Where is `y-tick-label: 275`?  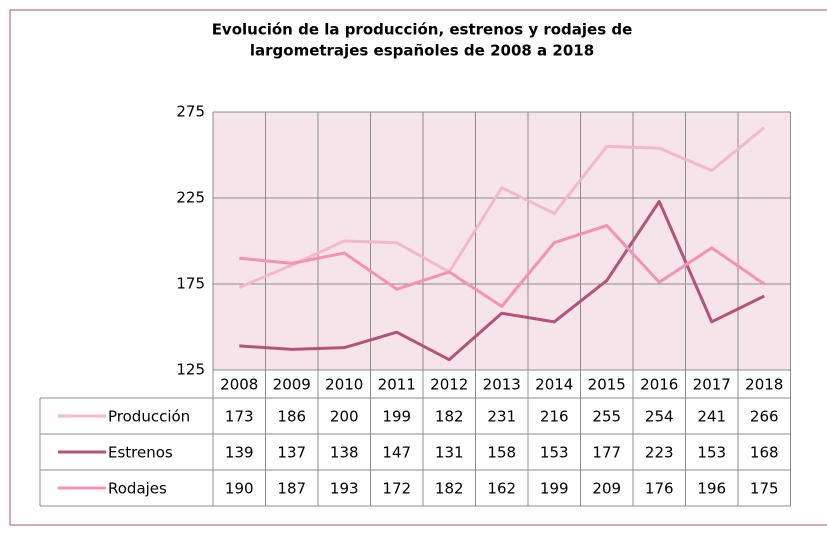
y-tick-label: 275 is located at coordinates (190, 112).